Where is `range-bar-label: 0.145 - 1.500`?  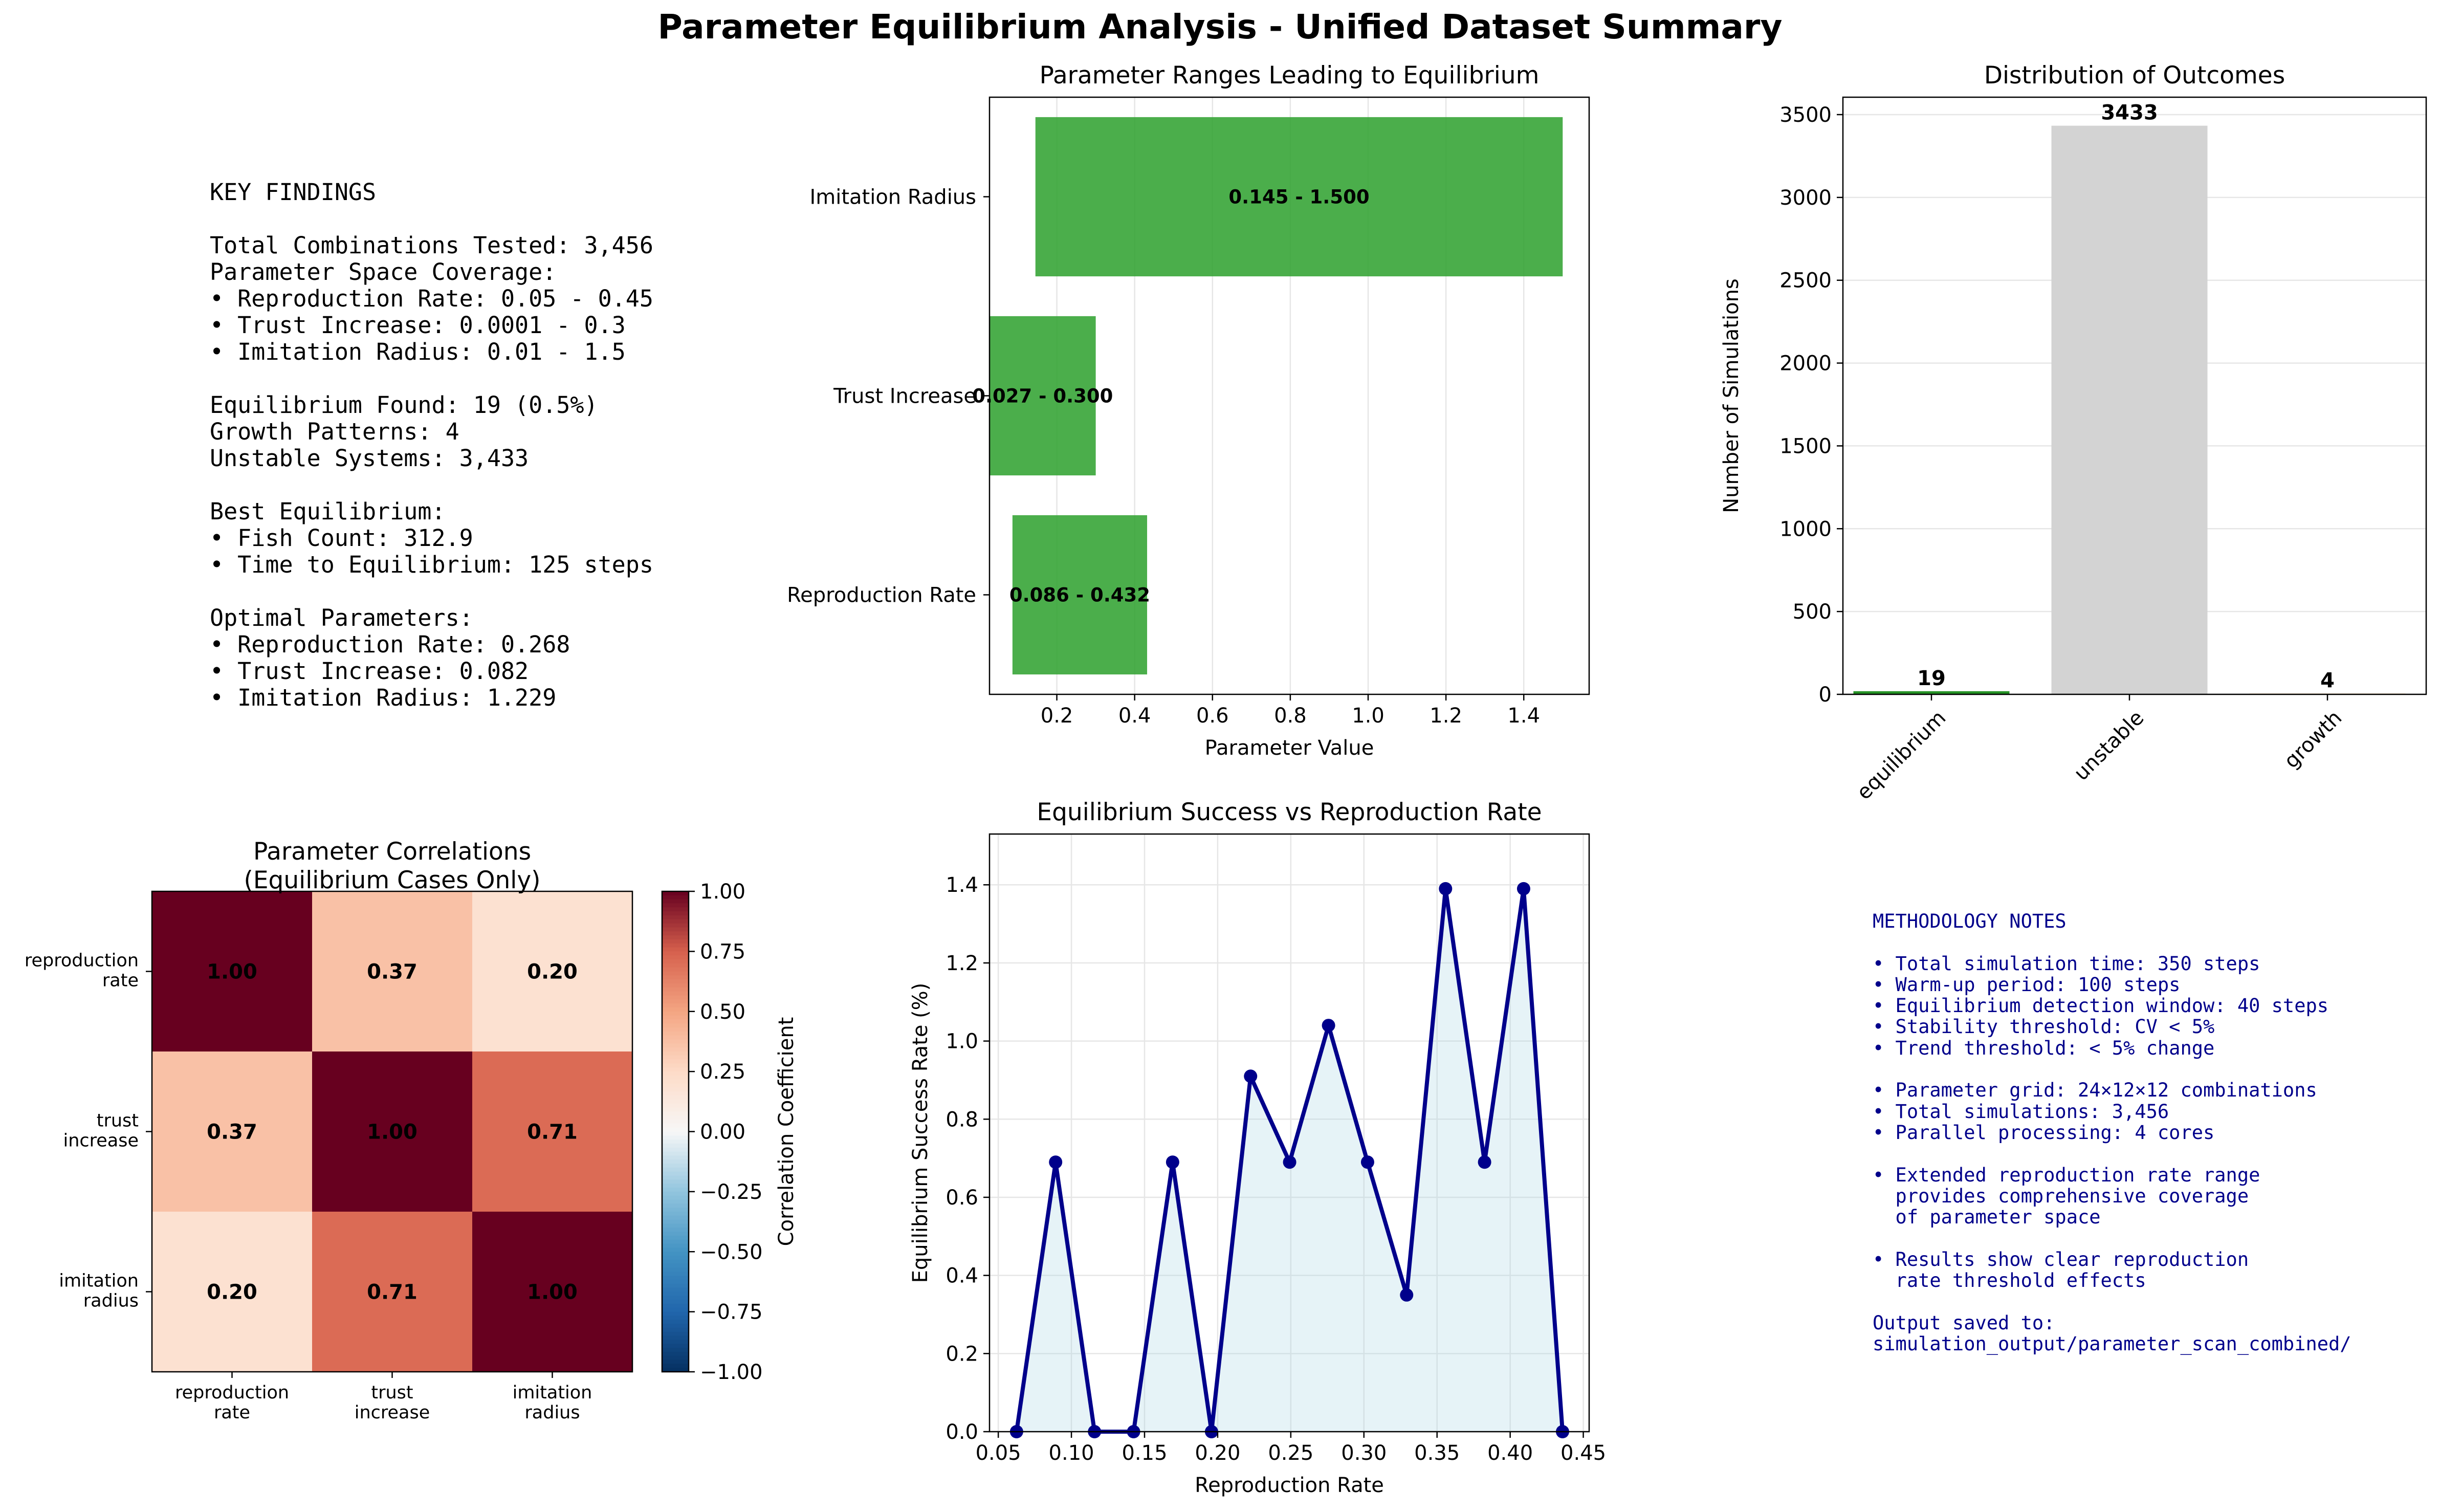 range-bar-label: 0.145 - 1.500 is located at coordinates (1298, 197).